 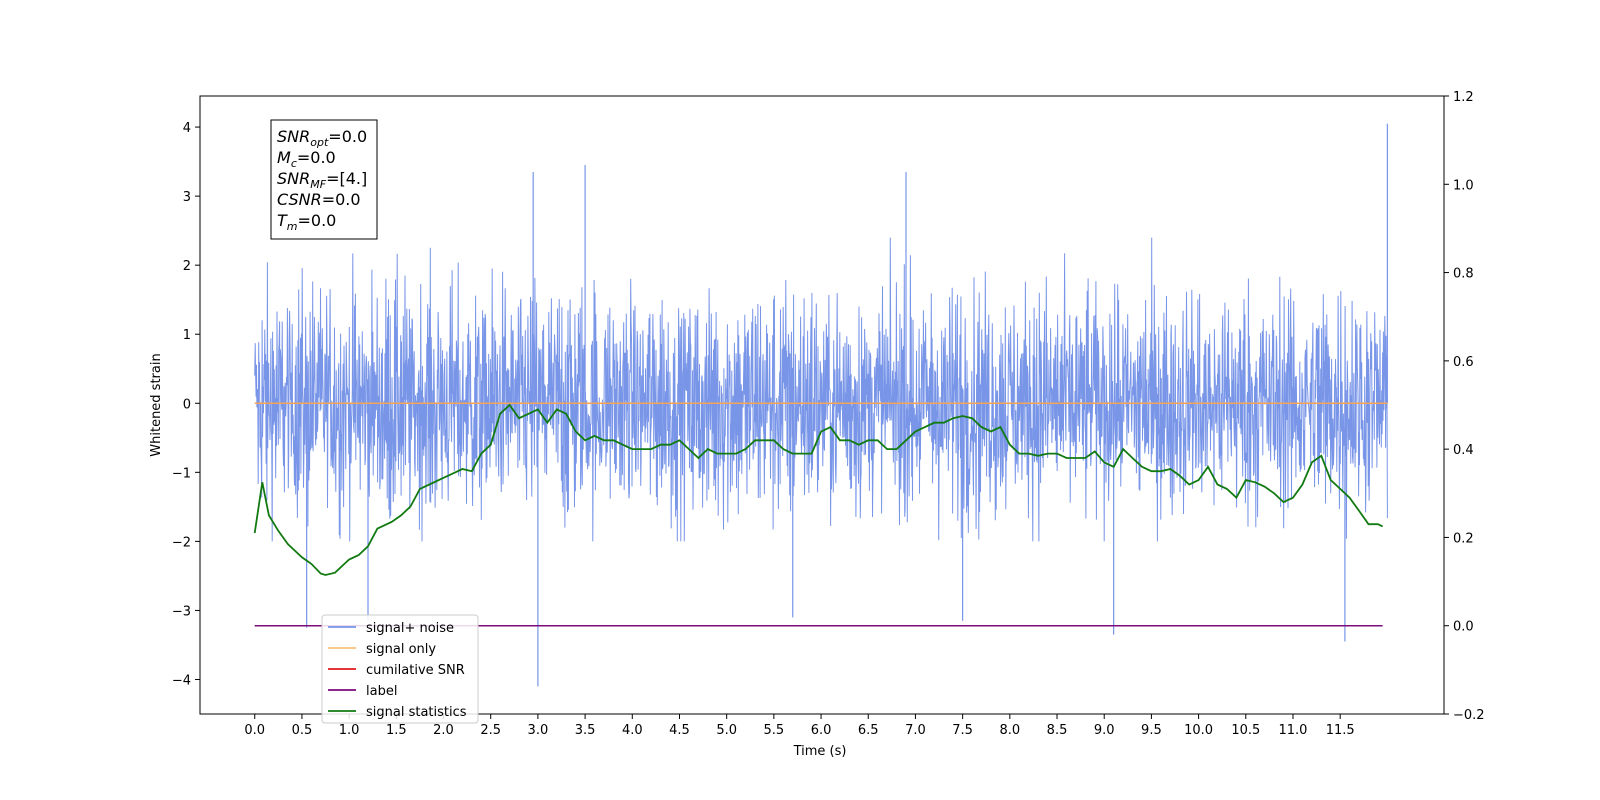 What do you see at coordinates (774, 730) in the screenshot?
I see `x-tick-label: 5.5` at bounding box center [774, 730].